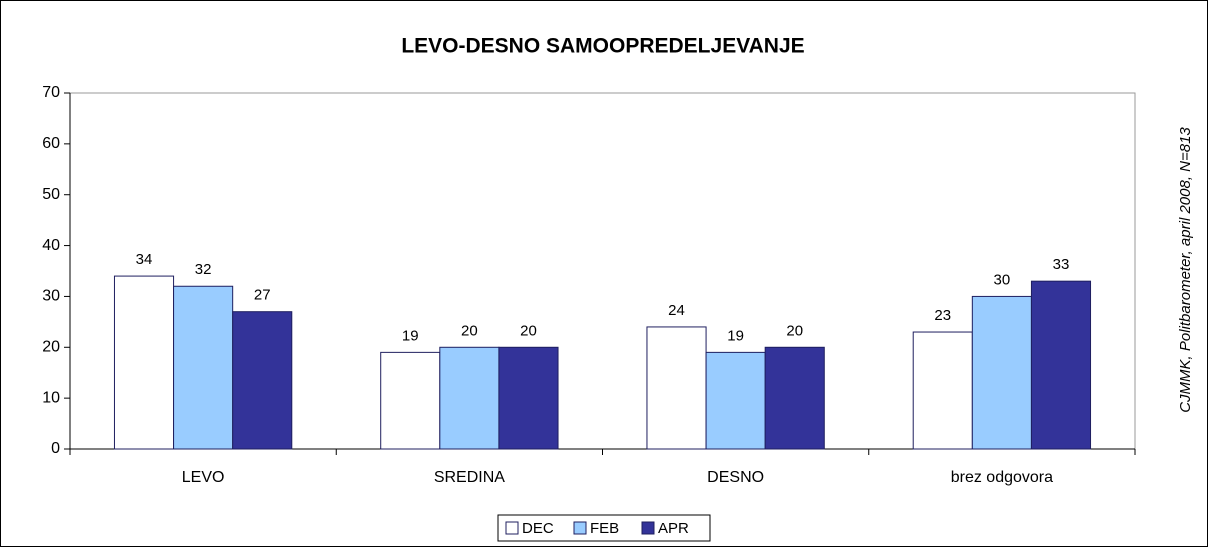 The height and width of the screenshot is (547, 1208). What do you see at coordinates (51, 194) in the screenshot?
I see `y-tick-label: 50` at bounding box center [51, 194].